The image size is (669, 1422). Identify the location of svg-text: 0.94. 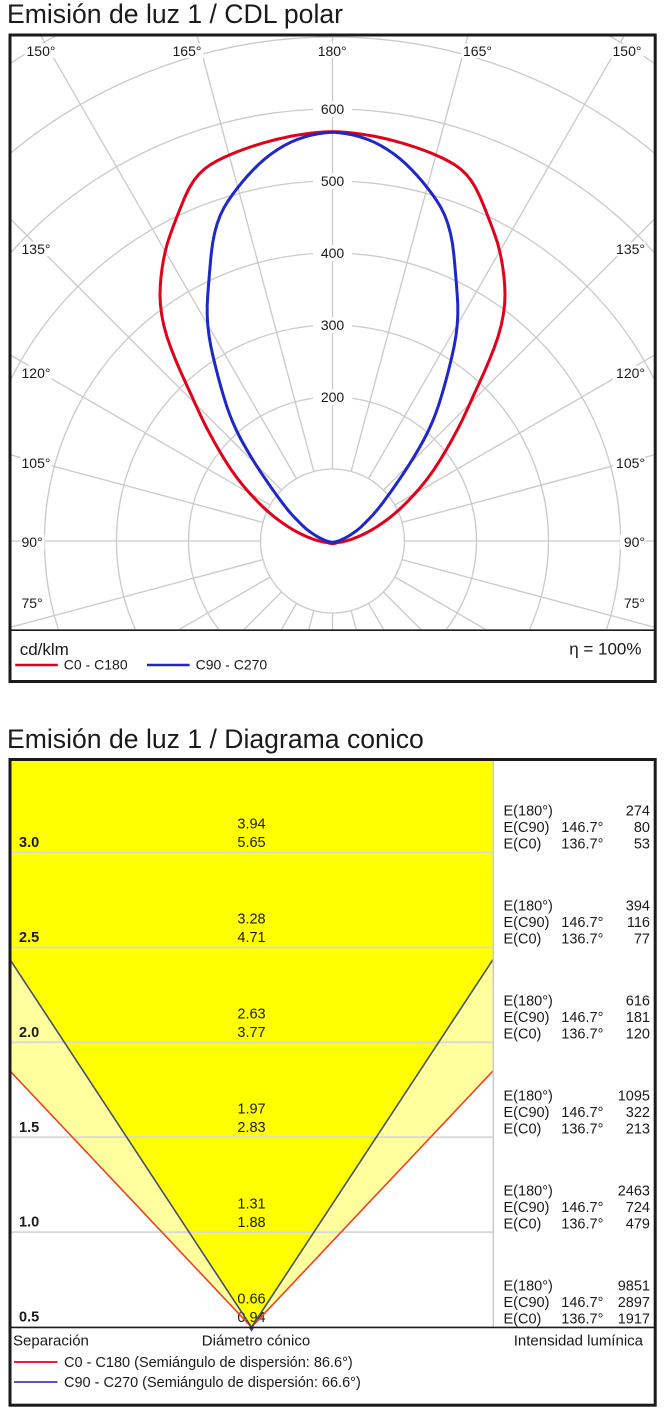
(251, 1318).